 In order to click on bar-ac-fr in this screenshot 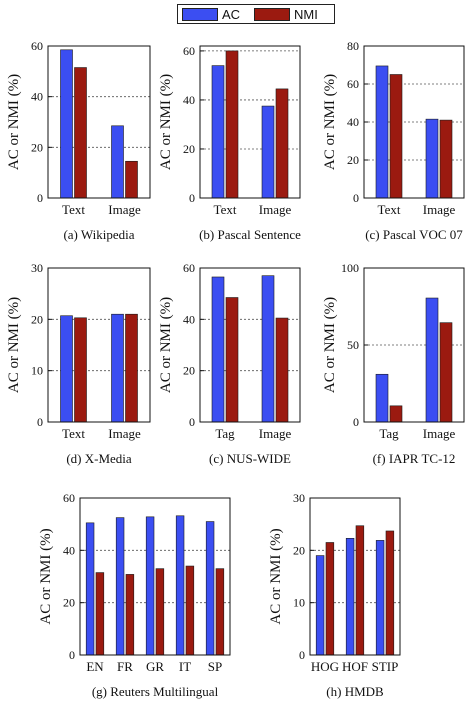, I will do `click(120, 586)`.